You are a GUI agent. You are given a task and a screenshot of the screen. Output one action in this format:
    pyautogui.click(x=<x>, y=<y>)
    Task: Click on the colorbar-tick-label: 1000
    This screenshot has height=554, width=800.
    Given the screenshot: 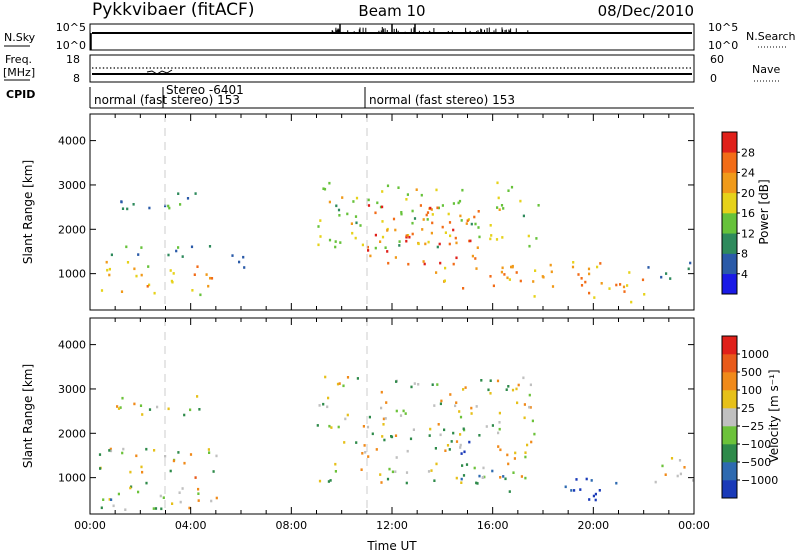 What is the action you would take?
    pyautogui.click(x=755, y=354)
    